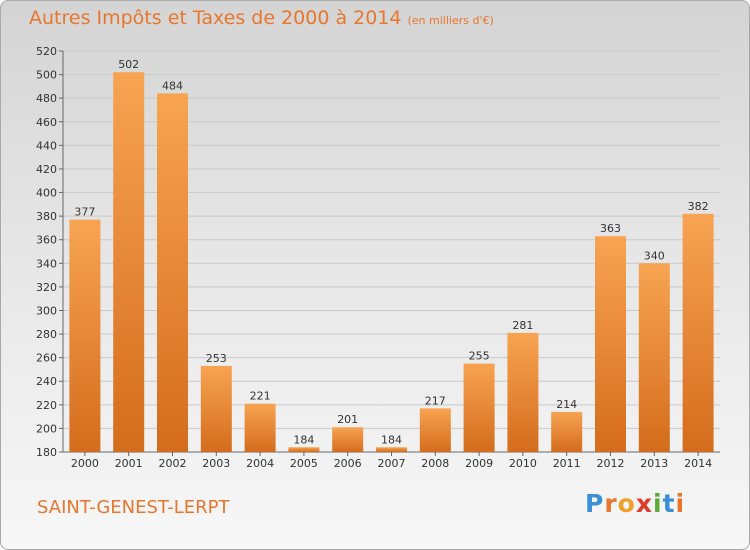 This screenshot has width=750, height=550. Describe the element at coordinates (173, 463) in the screenshot. I see `x-tick-label: 2002` at that location.